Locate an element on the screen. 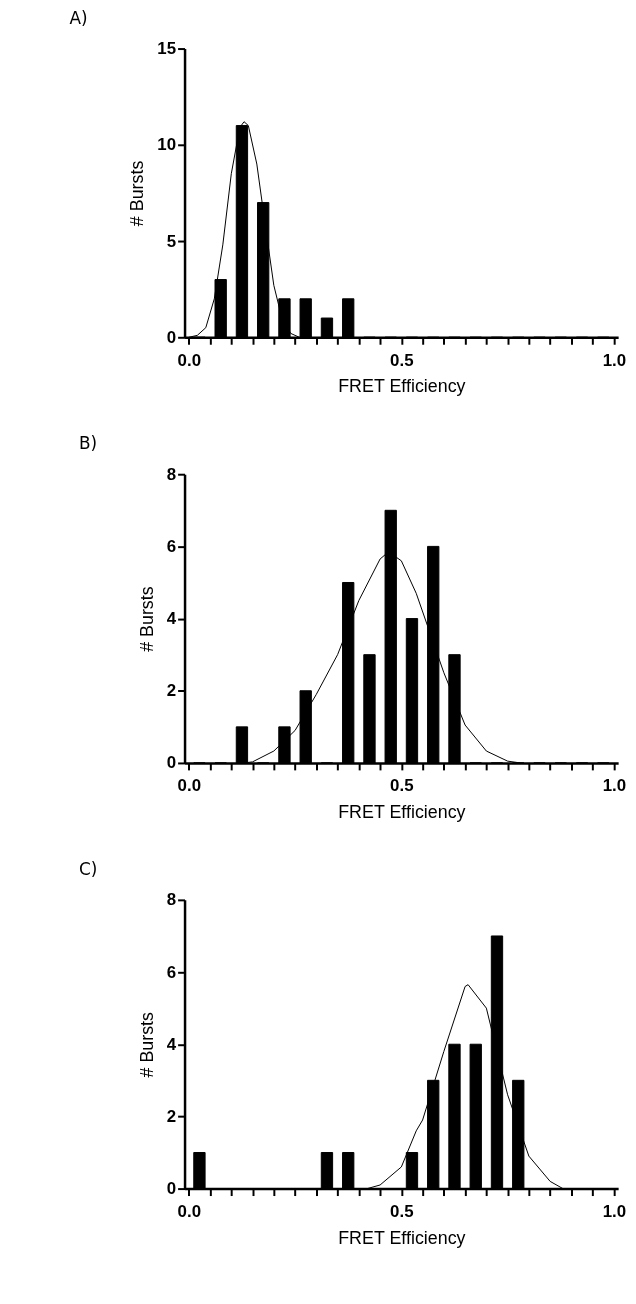 The height and width of the screenshot is (1304, 636). y-tick-label: 15 is located at coordinates (167, 49).